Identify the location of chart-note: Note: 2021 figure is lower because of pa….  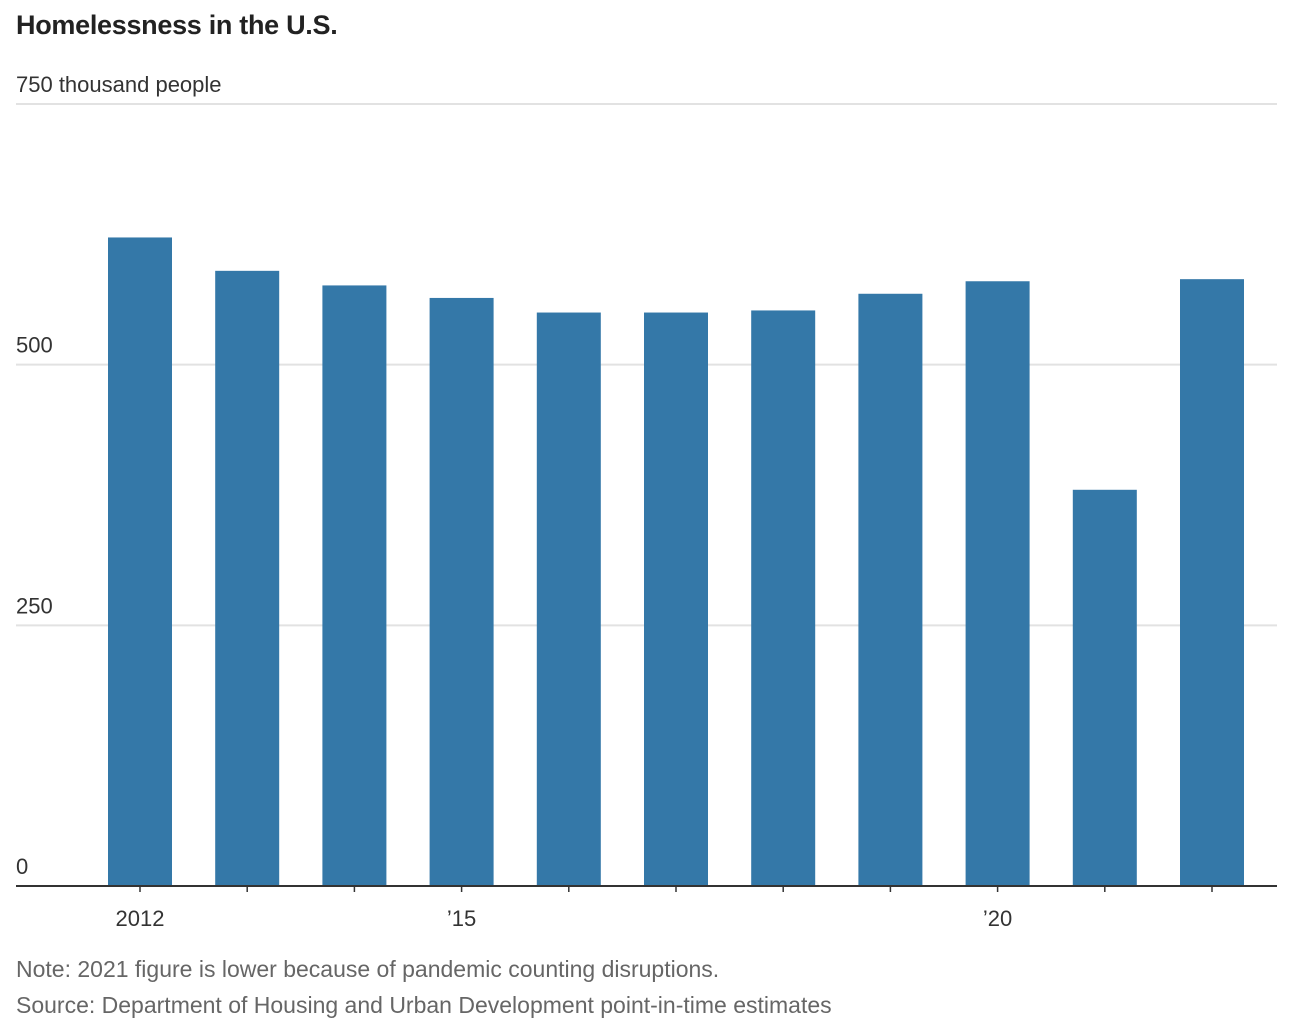
(368, 969).